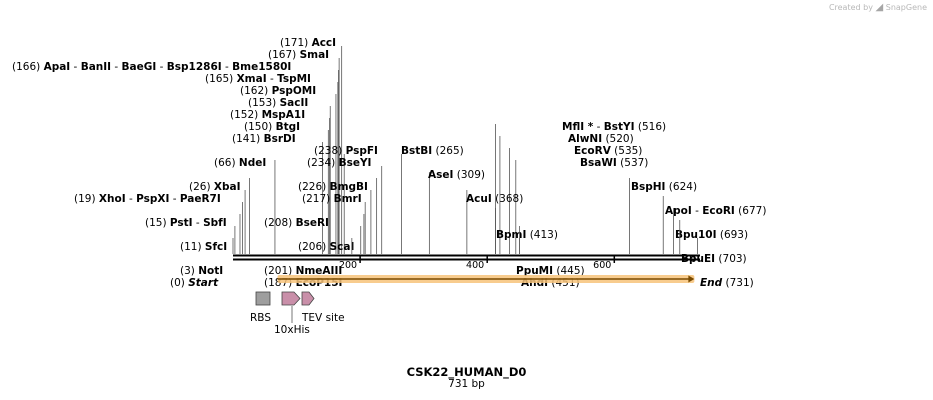  I want to click on enzyme-name: AlwNI, so click(585, 139).